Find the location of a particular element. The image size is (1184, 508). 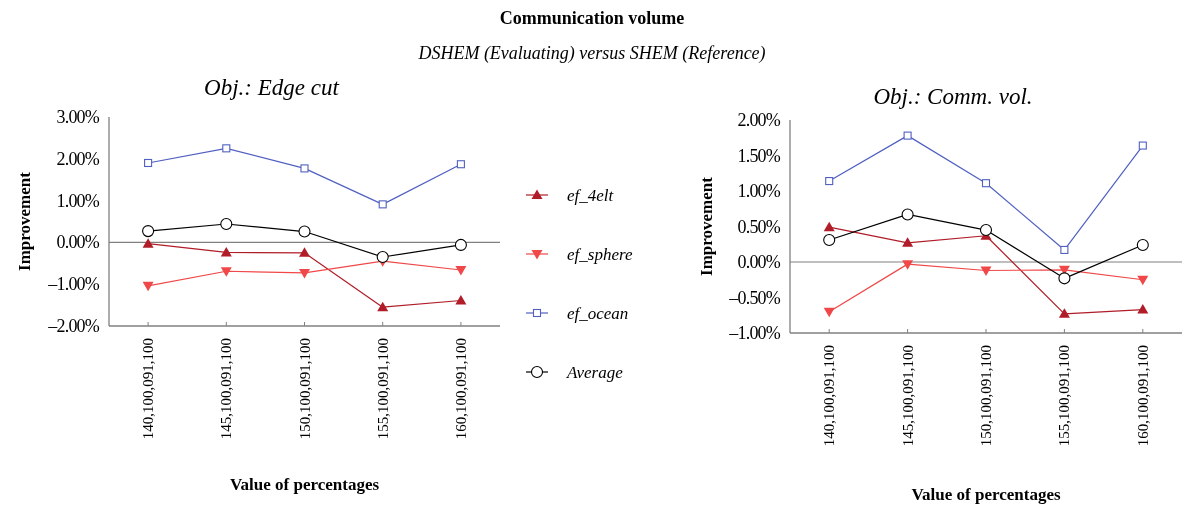

chart-title: Obj.: Comm. vol. is located at coordinates (953, 96).